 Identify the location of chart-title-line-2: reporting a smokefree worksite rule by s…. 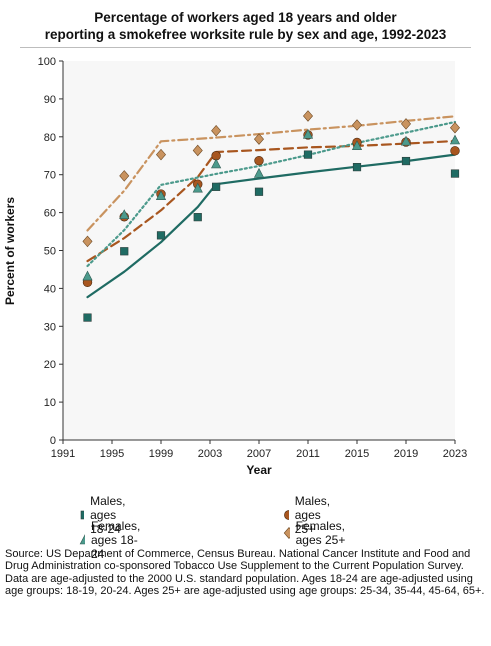
(245, 34).